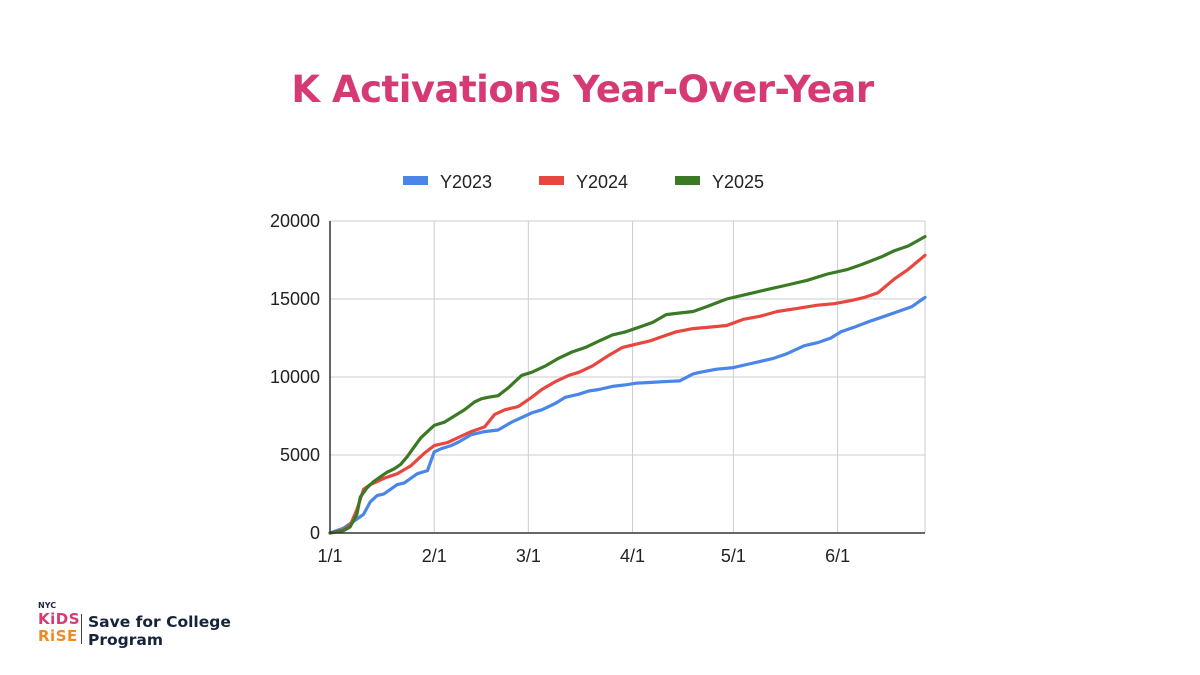 This screenshot has width=1200, height=675. I want to click on x-tick-label: 6/1, so click(837, 556).